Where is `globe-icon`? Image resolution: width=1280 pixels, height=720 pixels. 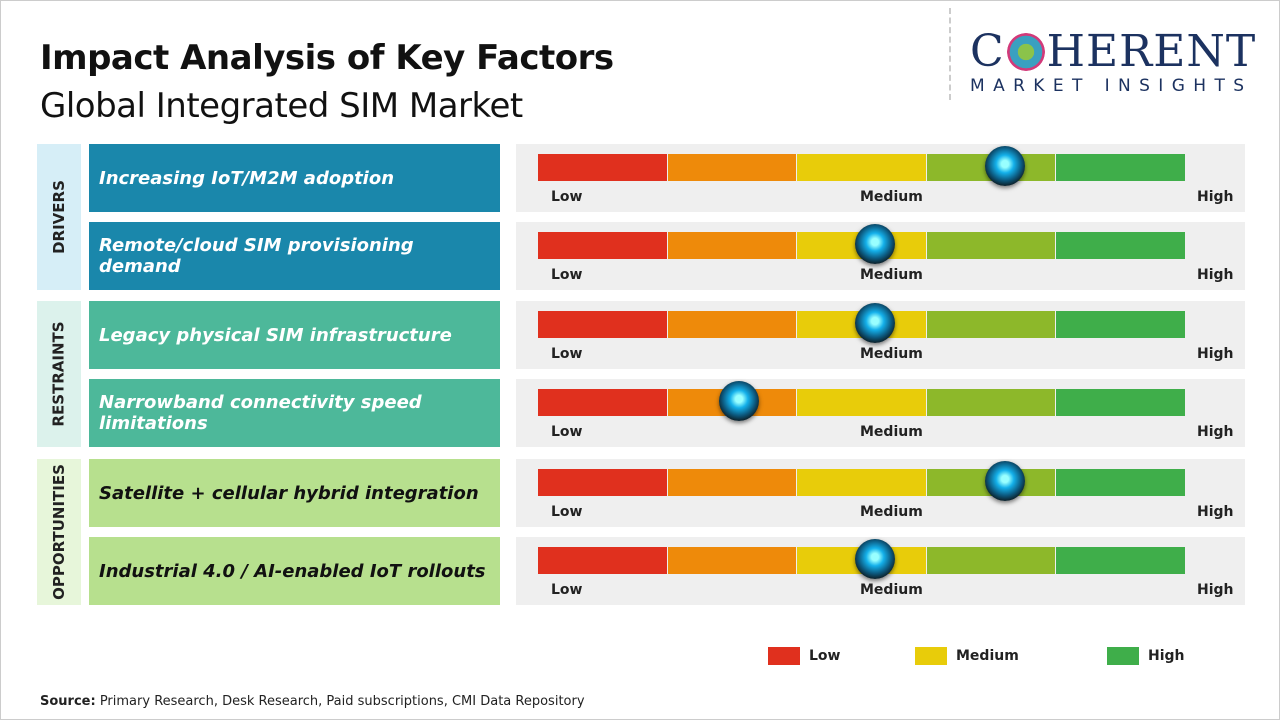 globe-icon is located at coordinates (1025, 52).